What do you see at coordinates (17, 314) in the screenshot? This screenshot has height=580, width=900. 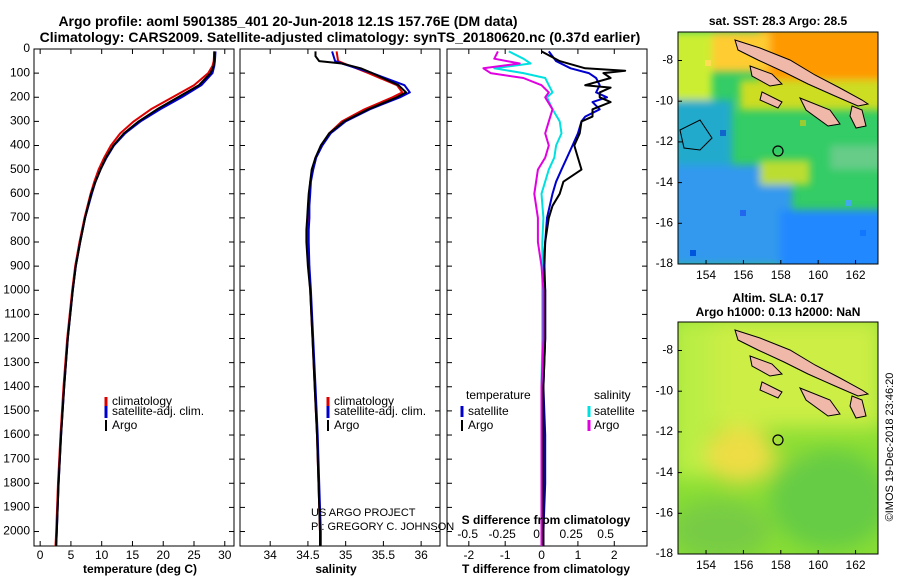 I see `depth-tick-label: 1100` at bounding box center [17, 314].